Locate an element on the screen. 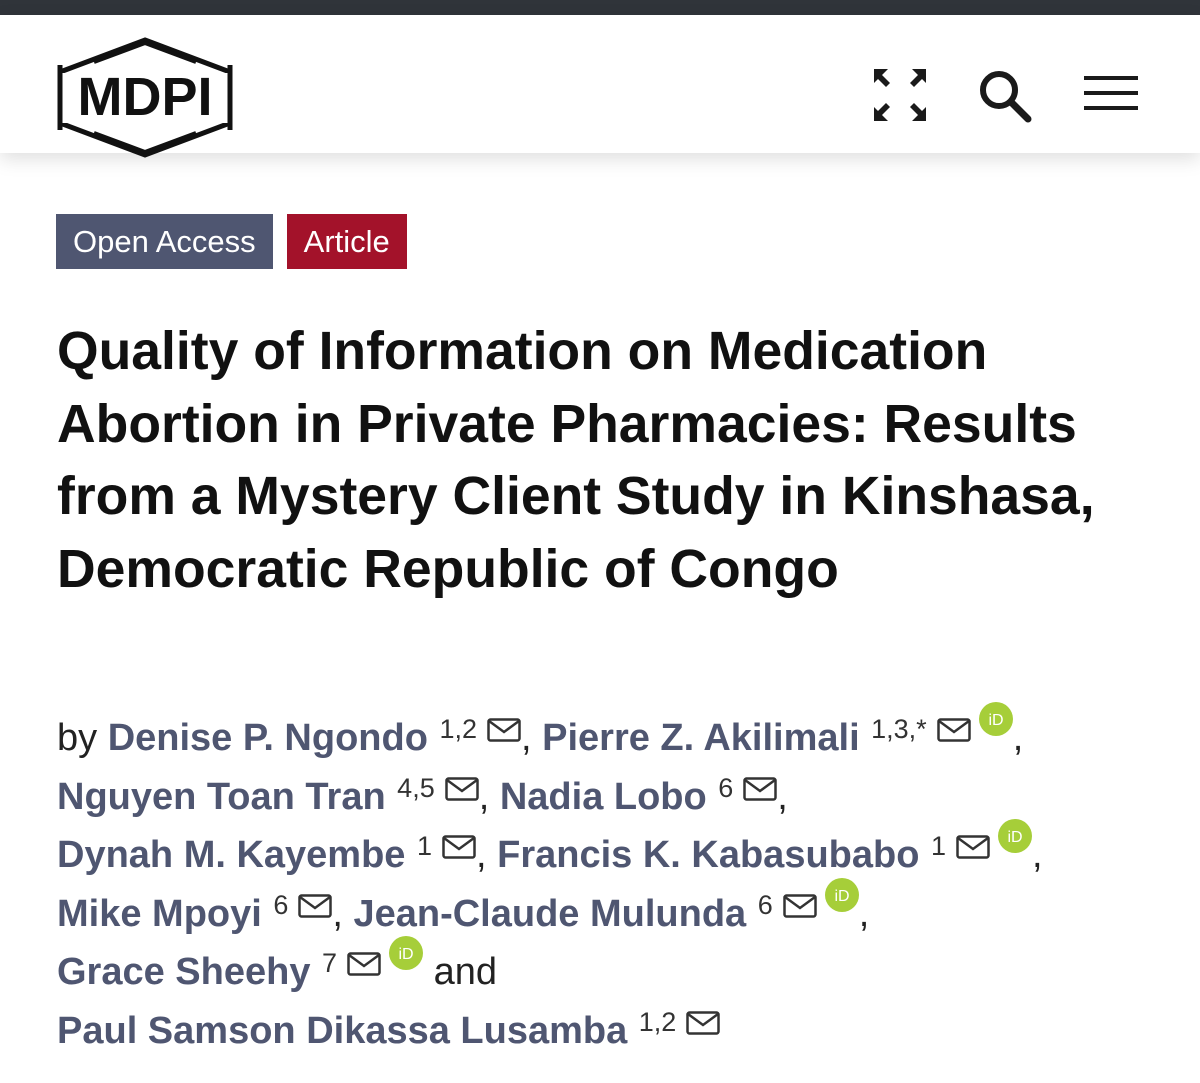 The image size is (1200, 1083). author-line: Grace Sheehy 7 iD and is located at coordinates (607, 963).